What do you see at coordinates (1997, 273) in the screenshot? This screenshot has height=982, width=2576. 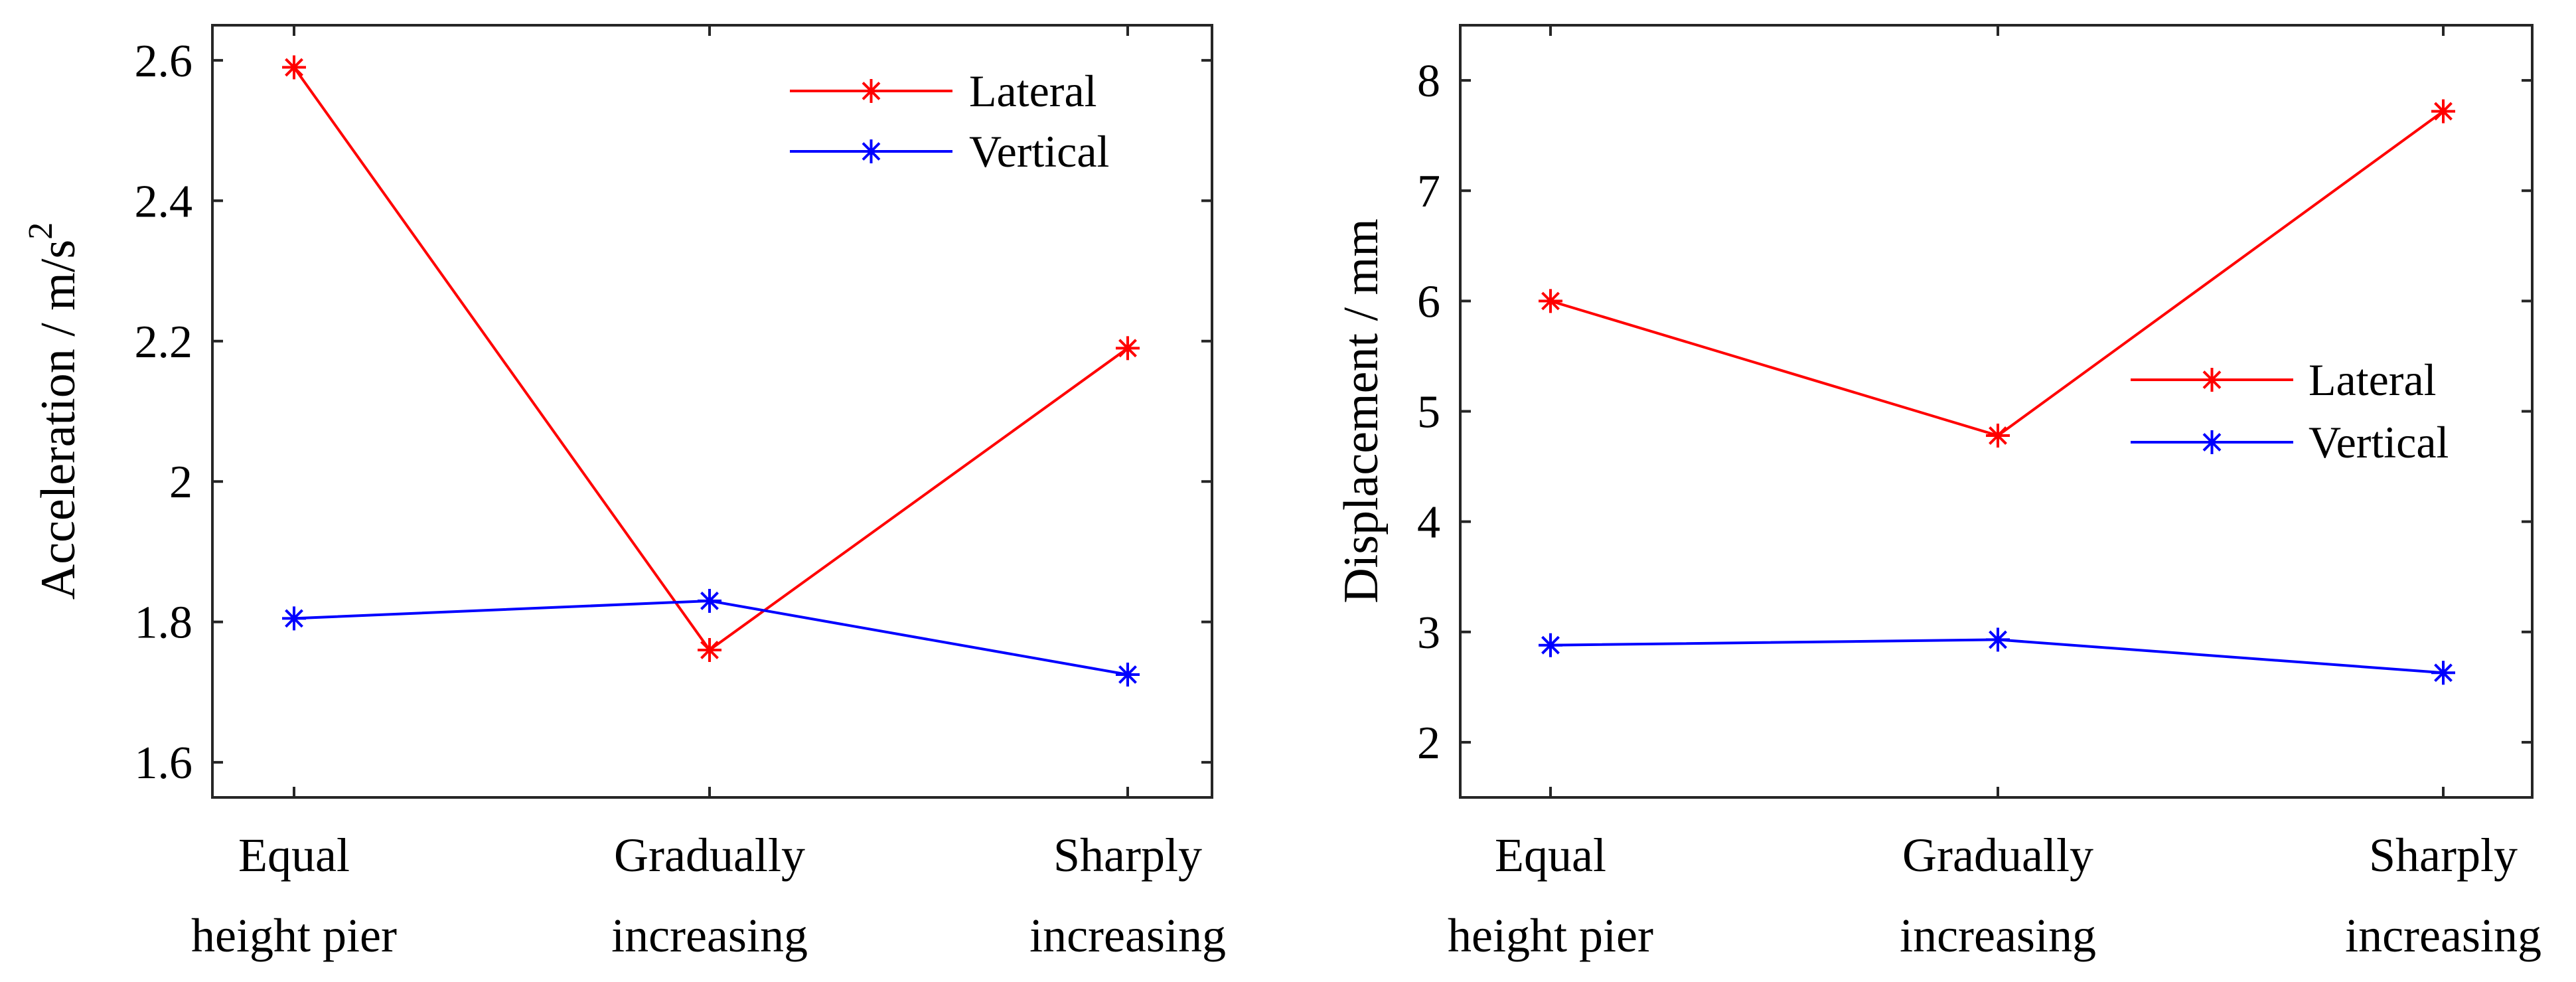 I see `series-lateral` at bounding box center [1997, 273].